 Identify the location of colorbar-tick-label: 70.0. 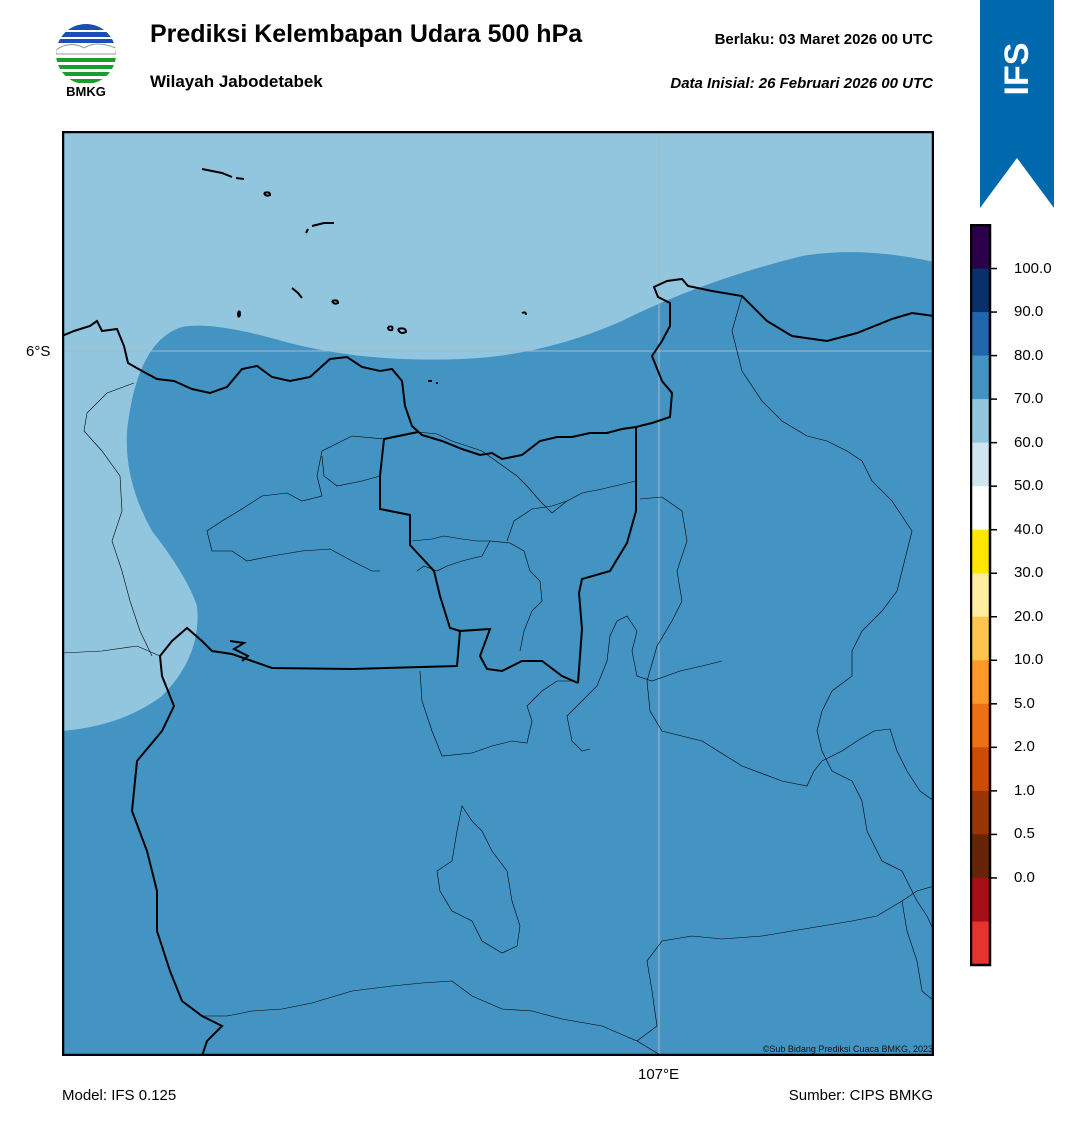
(1029, 399).